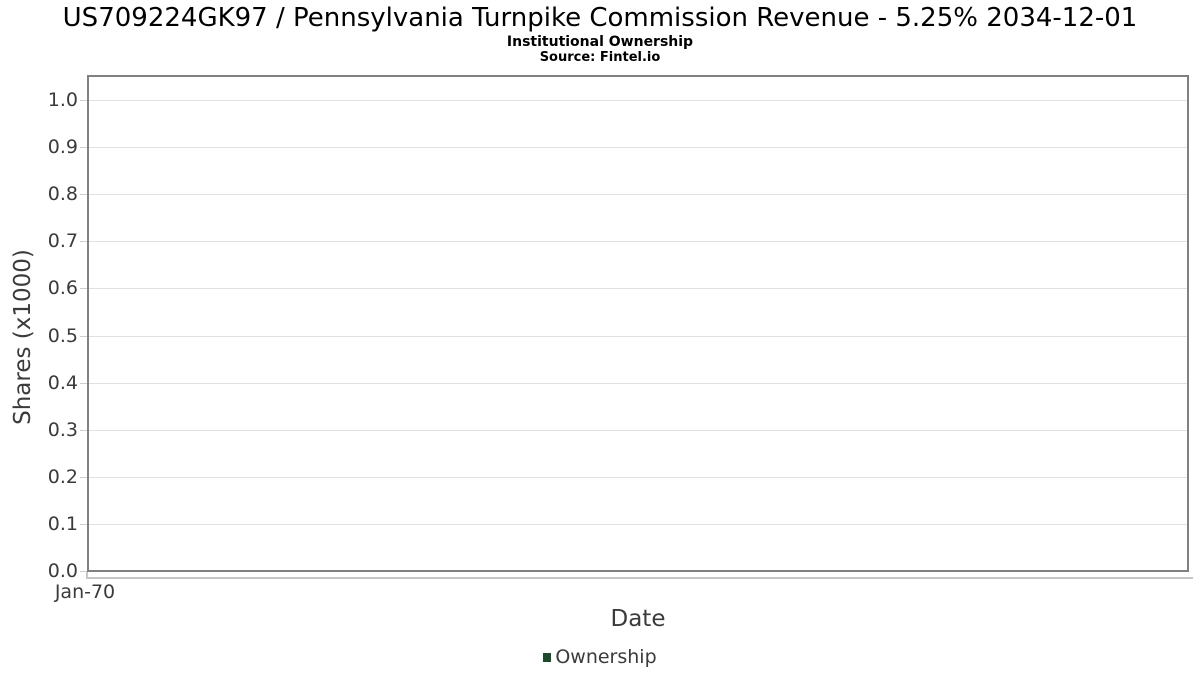 This screenshot has width=1200, height=675. What do you see at coordinates (600, 57) in the screenshot?
I see `chart-source-credit: Source: Fintel.io` at bounding box center [600, 57].